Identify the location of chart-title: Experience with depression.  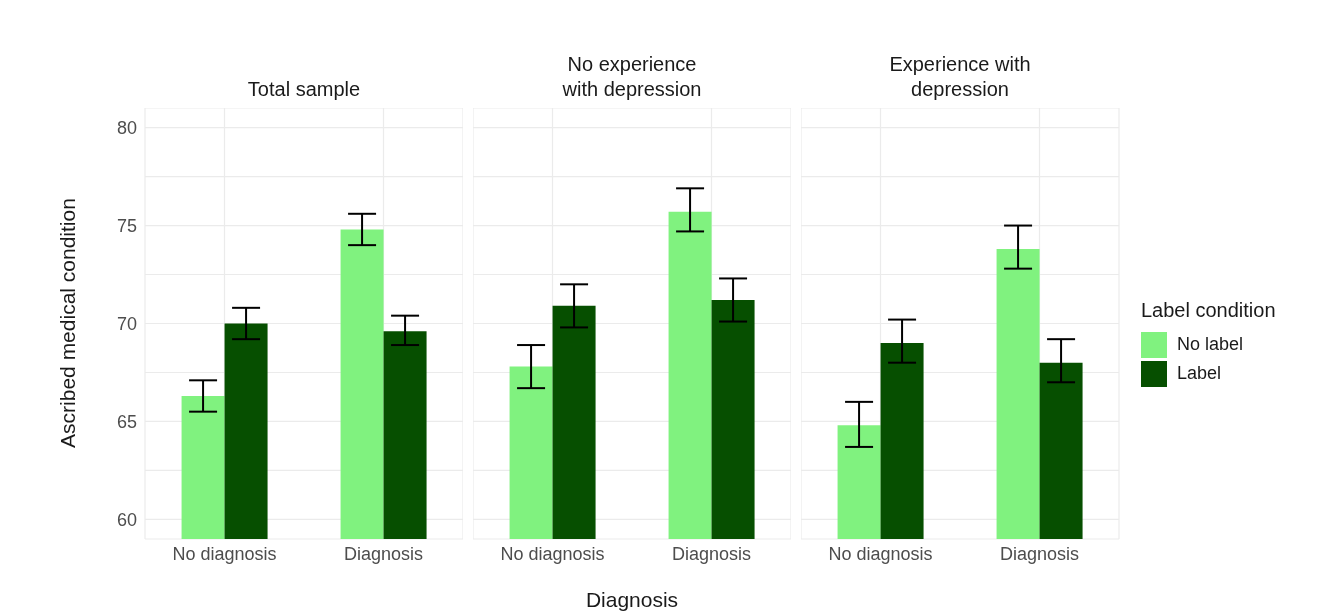
(960, 77).